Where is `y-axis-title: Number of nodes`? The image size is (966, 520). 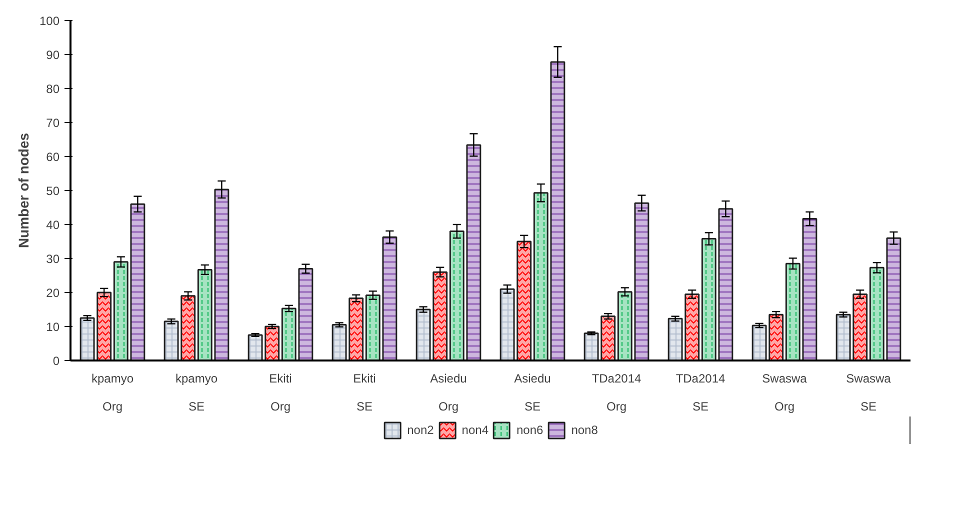 y-axis-title: Number of nodes is located at coordinates (23, 190).